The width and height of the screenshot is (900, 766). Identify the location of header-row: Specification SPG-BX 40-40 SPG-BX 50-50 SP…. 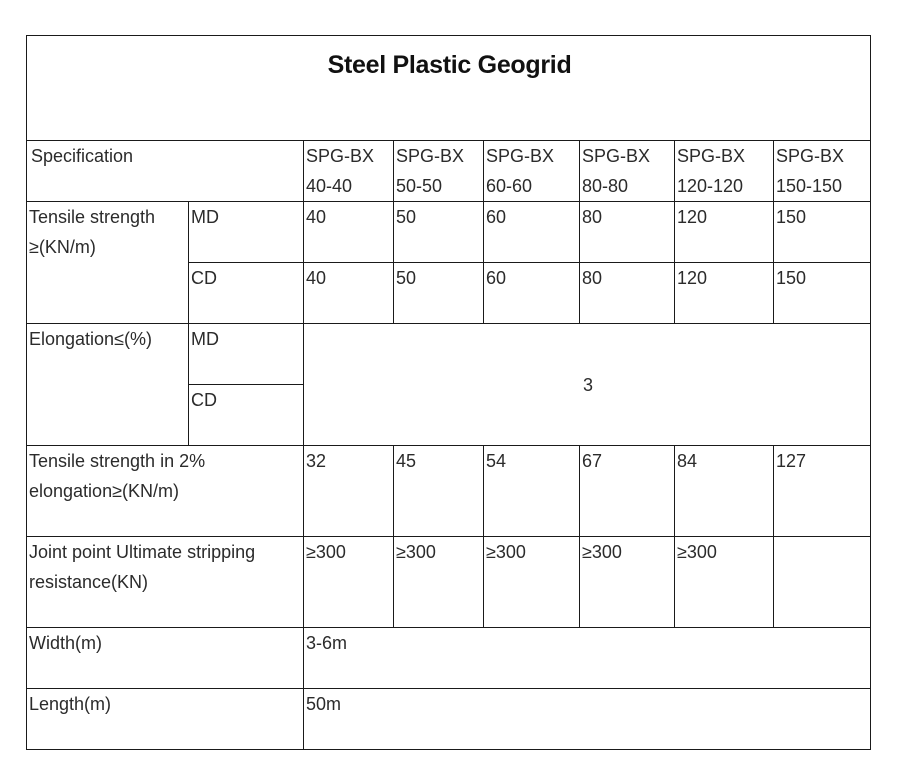
(449, 171).